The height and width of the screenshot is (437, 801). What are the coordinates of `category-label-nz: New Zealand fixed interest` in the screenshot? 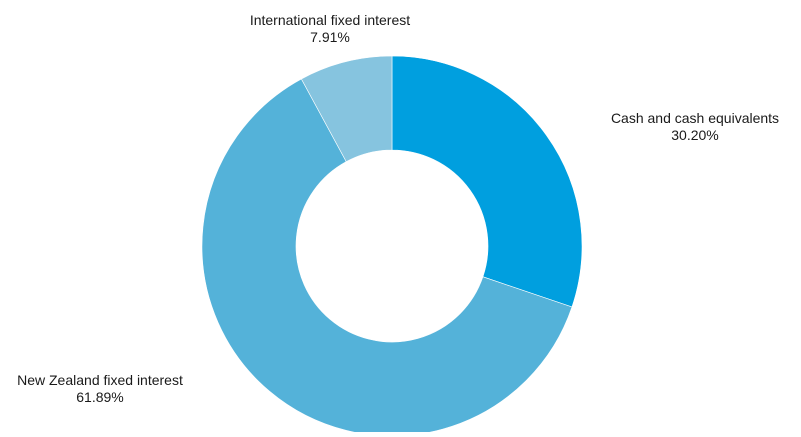 It's located at (100, 380).